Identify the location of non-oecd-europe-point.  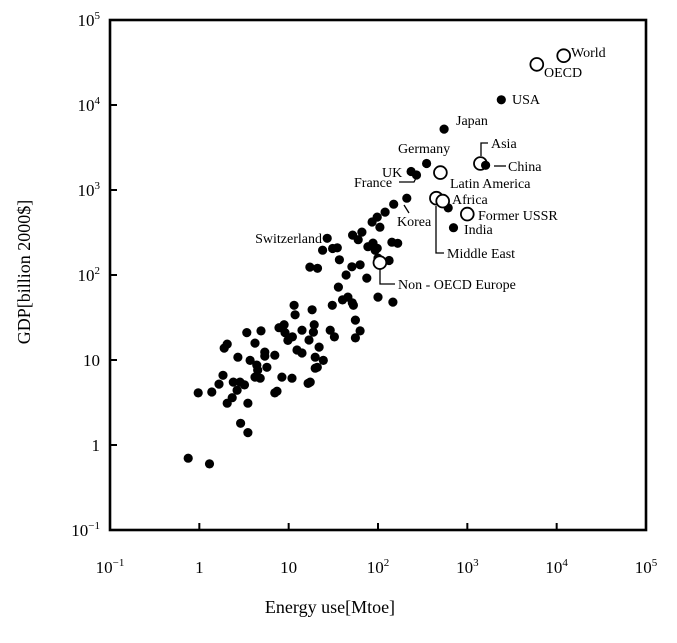
(380, 262).